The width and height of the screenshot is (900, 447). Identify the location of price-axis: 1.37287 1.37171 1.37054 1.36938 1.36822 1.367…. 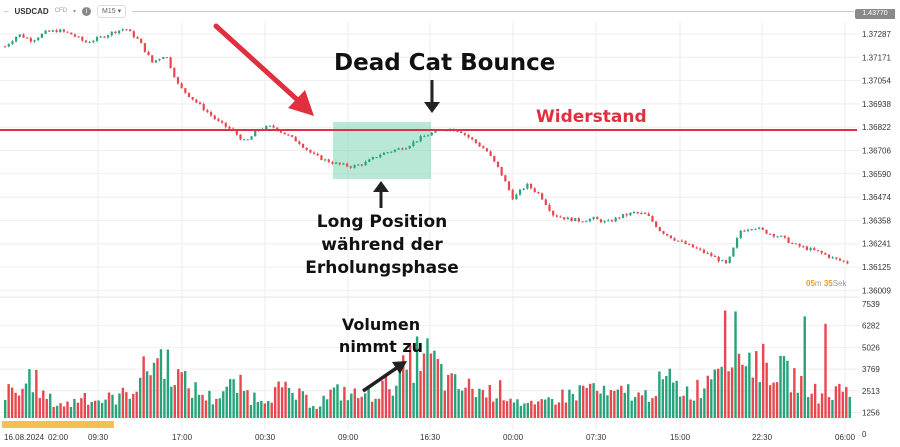
(876, 162).